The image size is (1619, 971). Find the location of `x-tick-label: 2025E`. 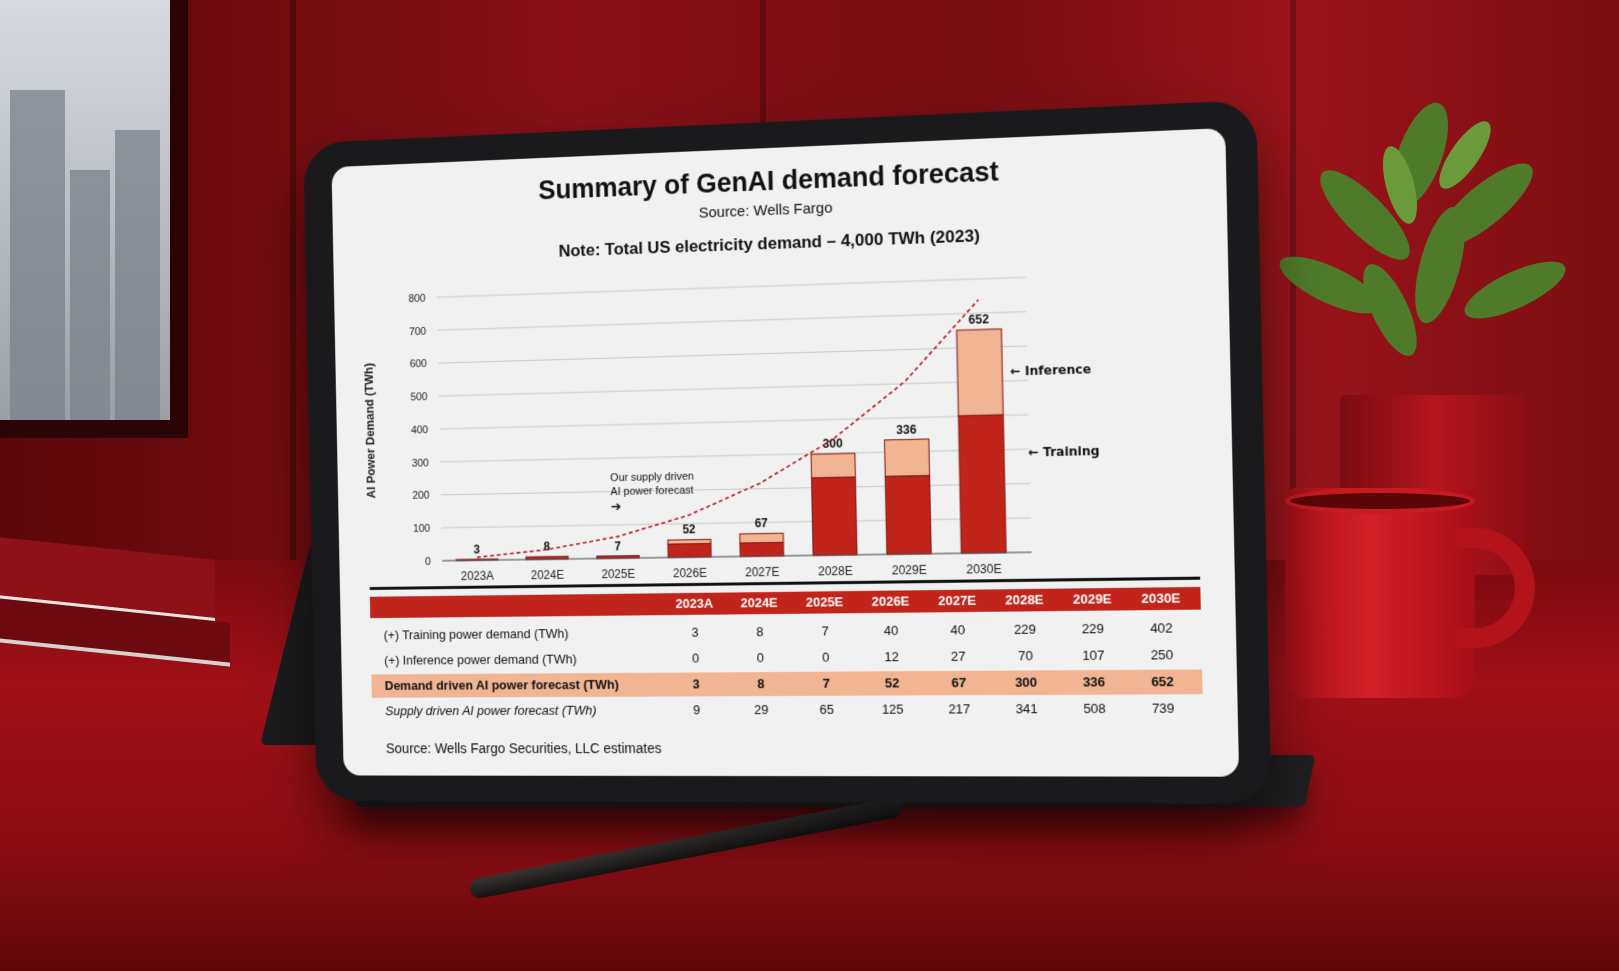

x-tick-label: 2025E is located at coordinates (618, 575).